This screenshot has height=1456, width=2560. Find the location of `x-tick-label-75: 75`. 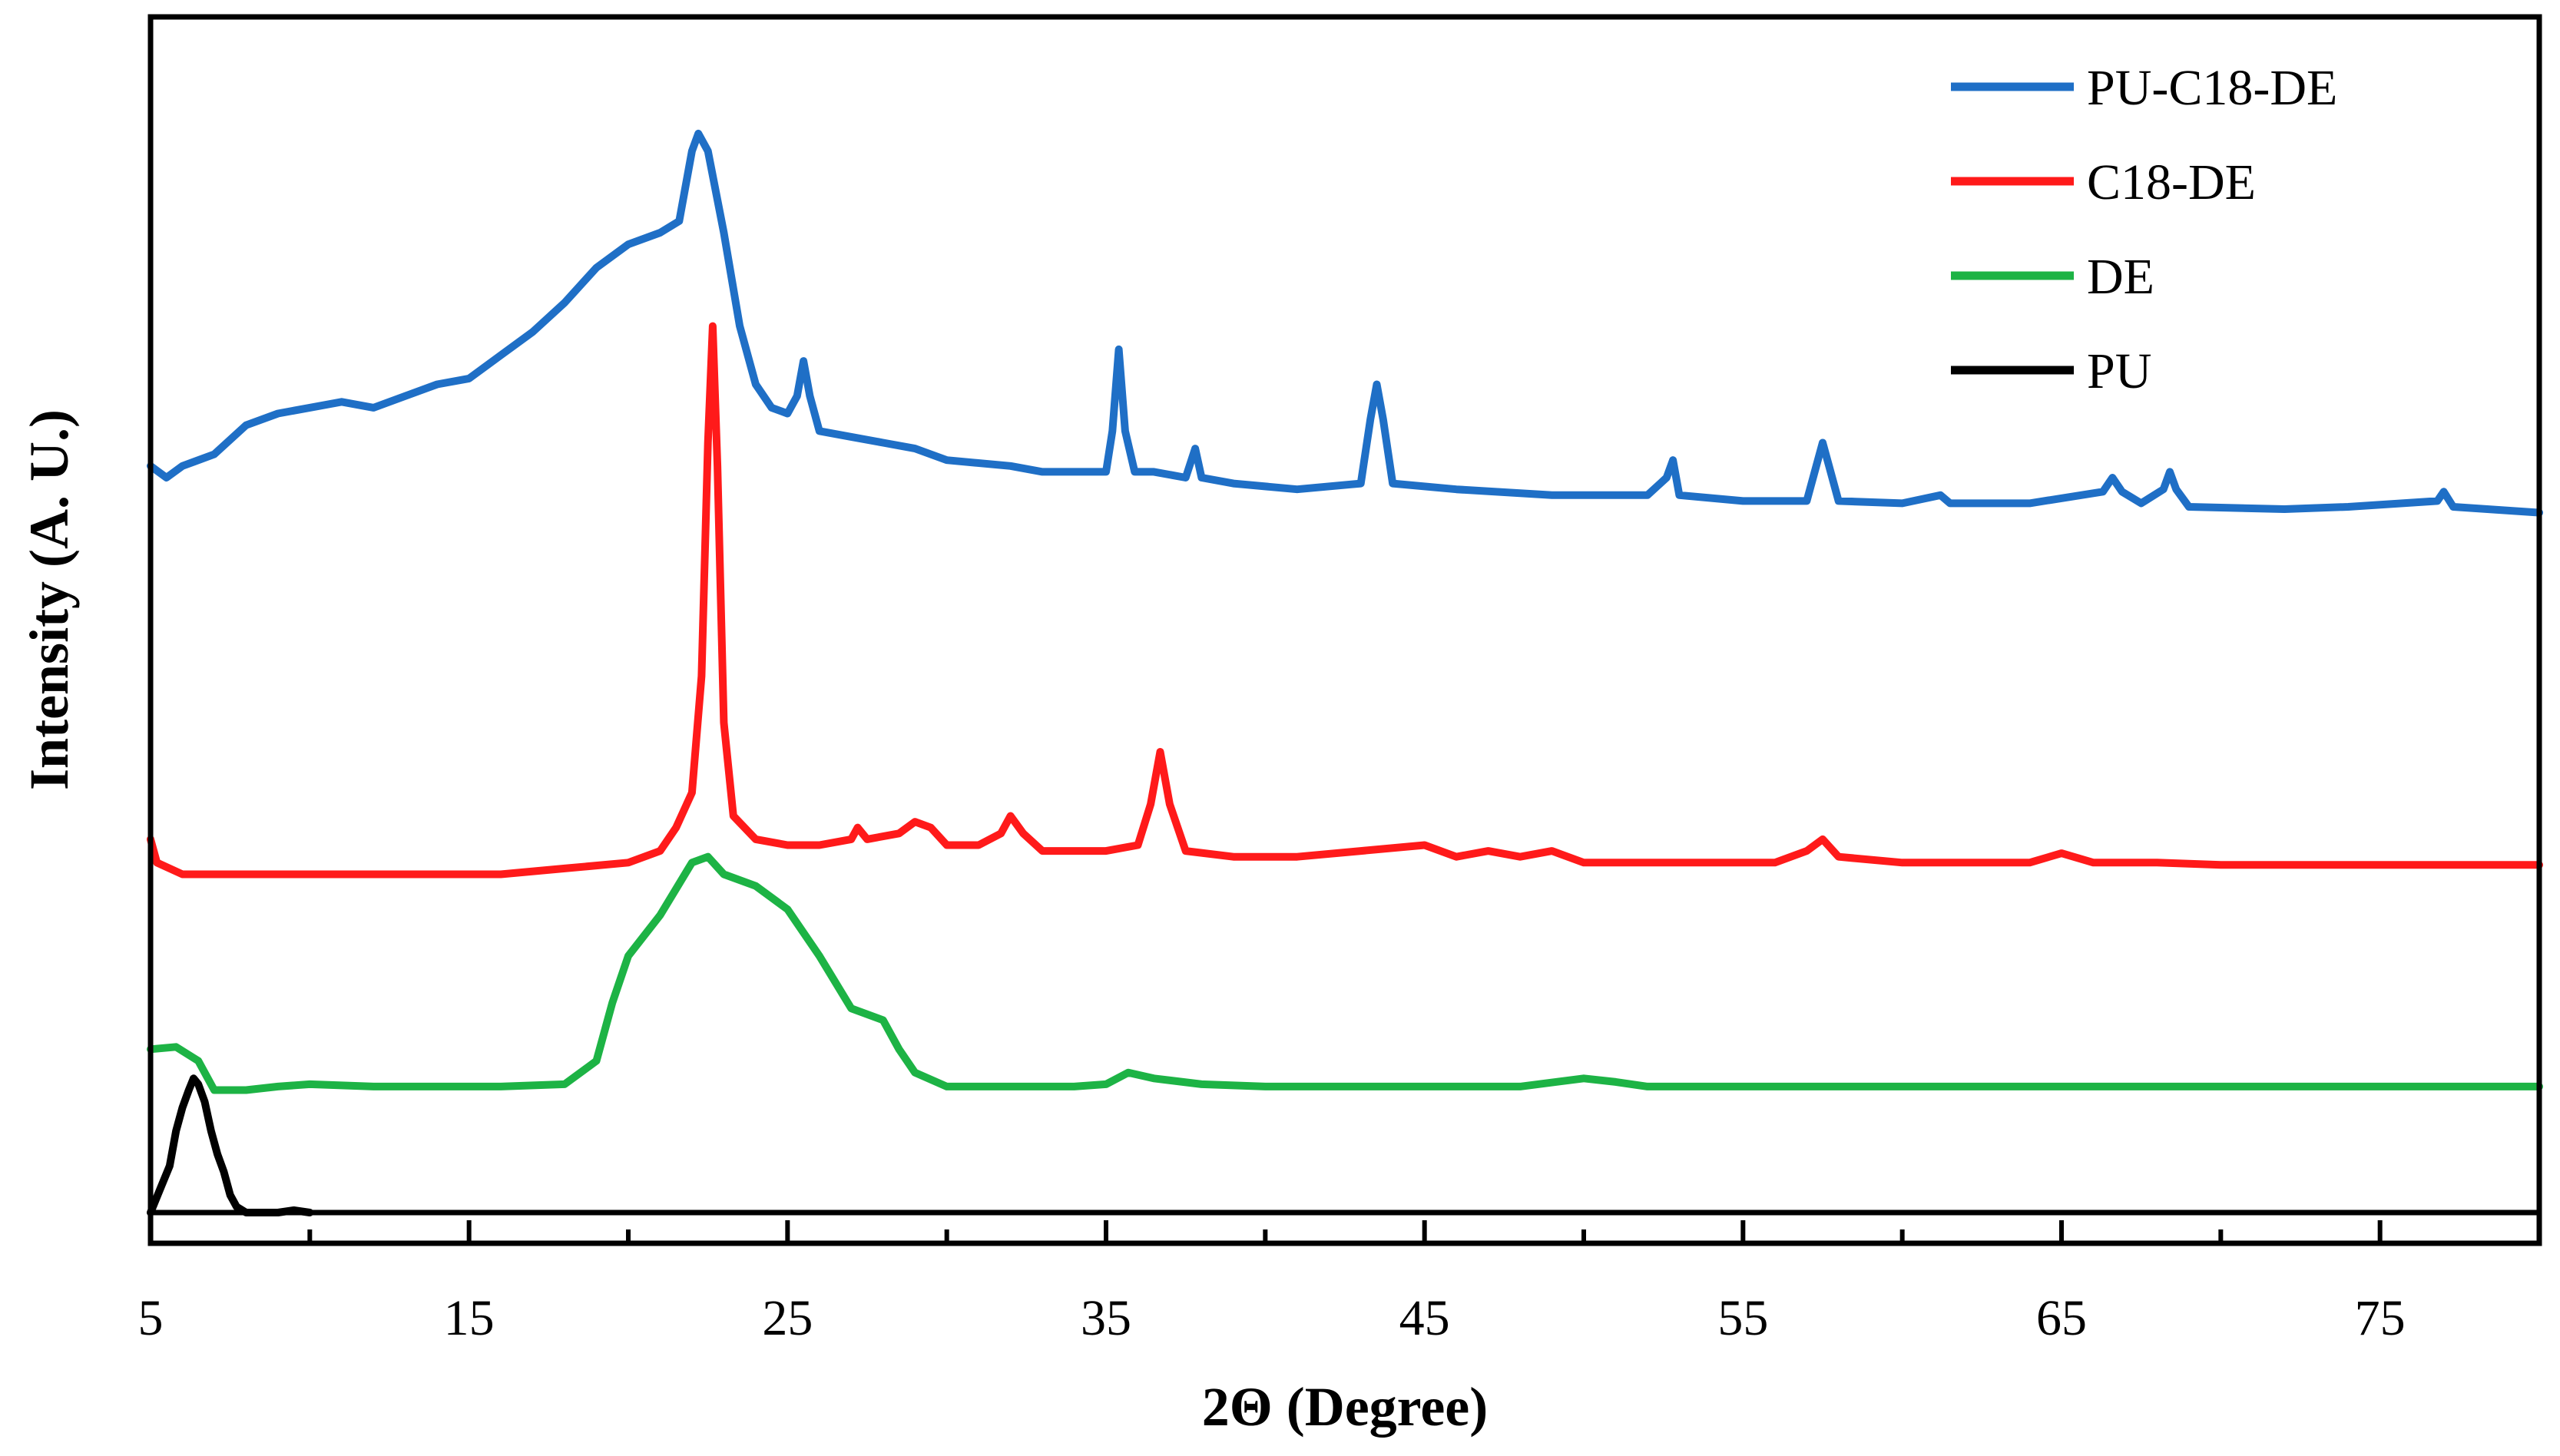

x-tick-label-75: 75 is located at coordinates (2380, 1318).